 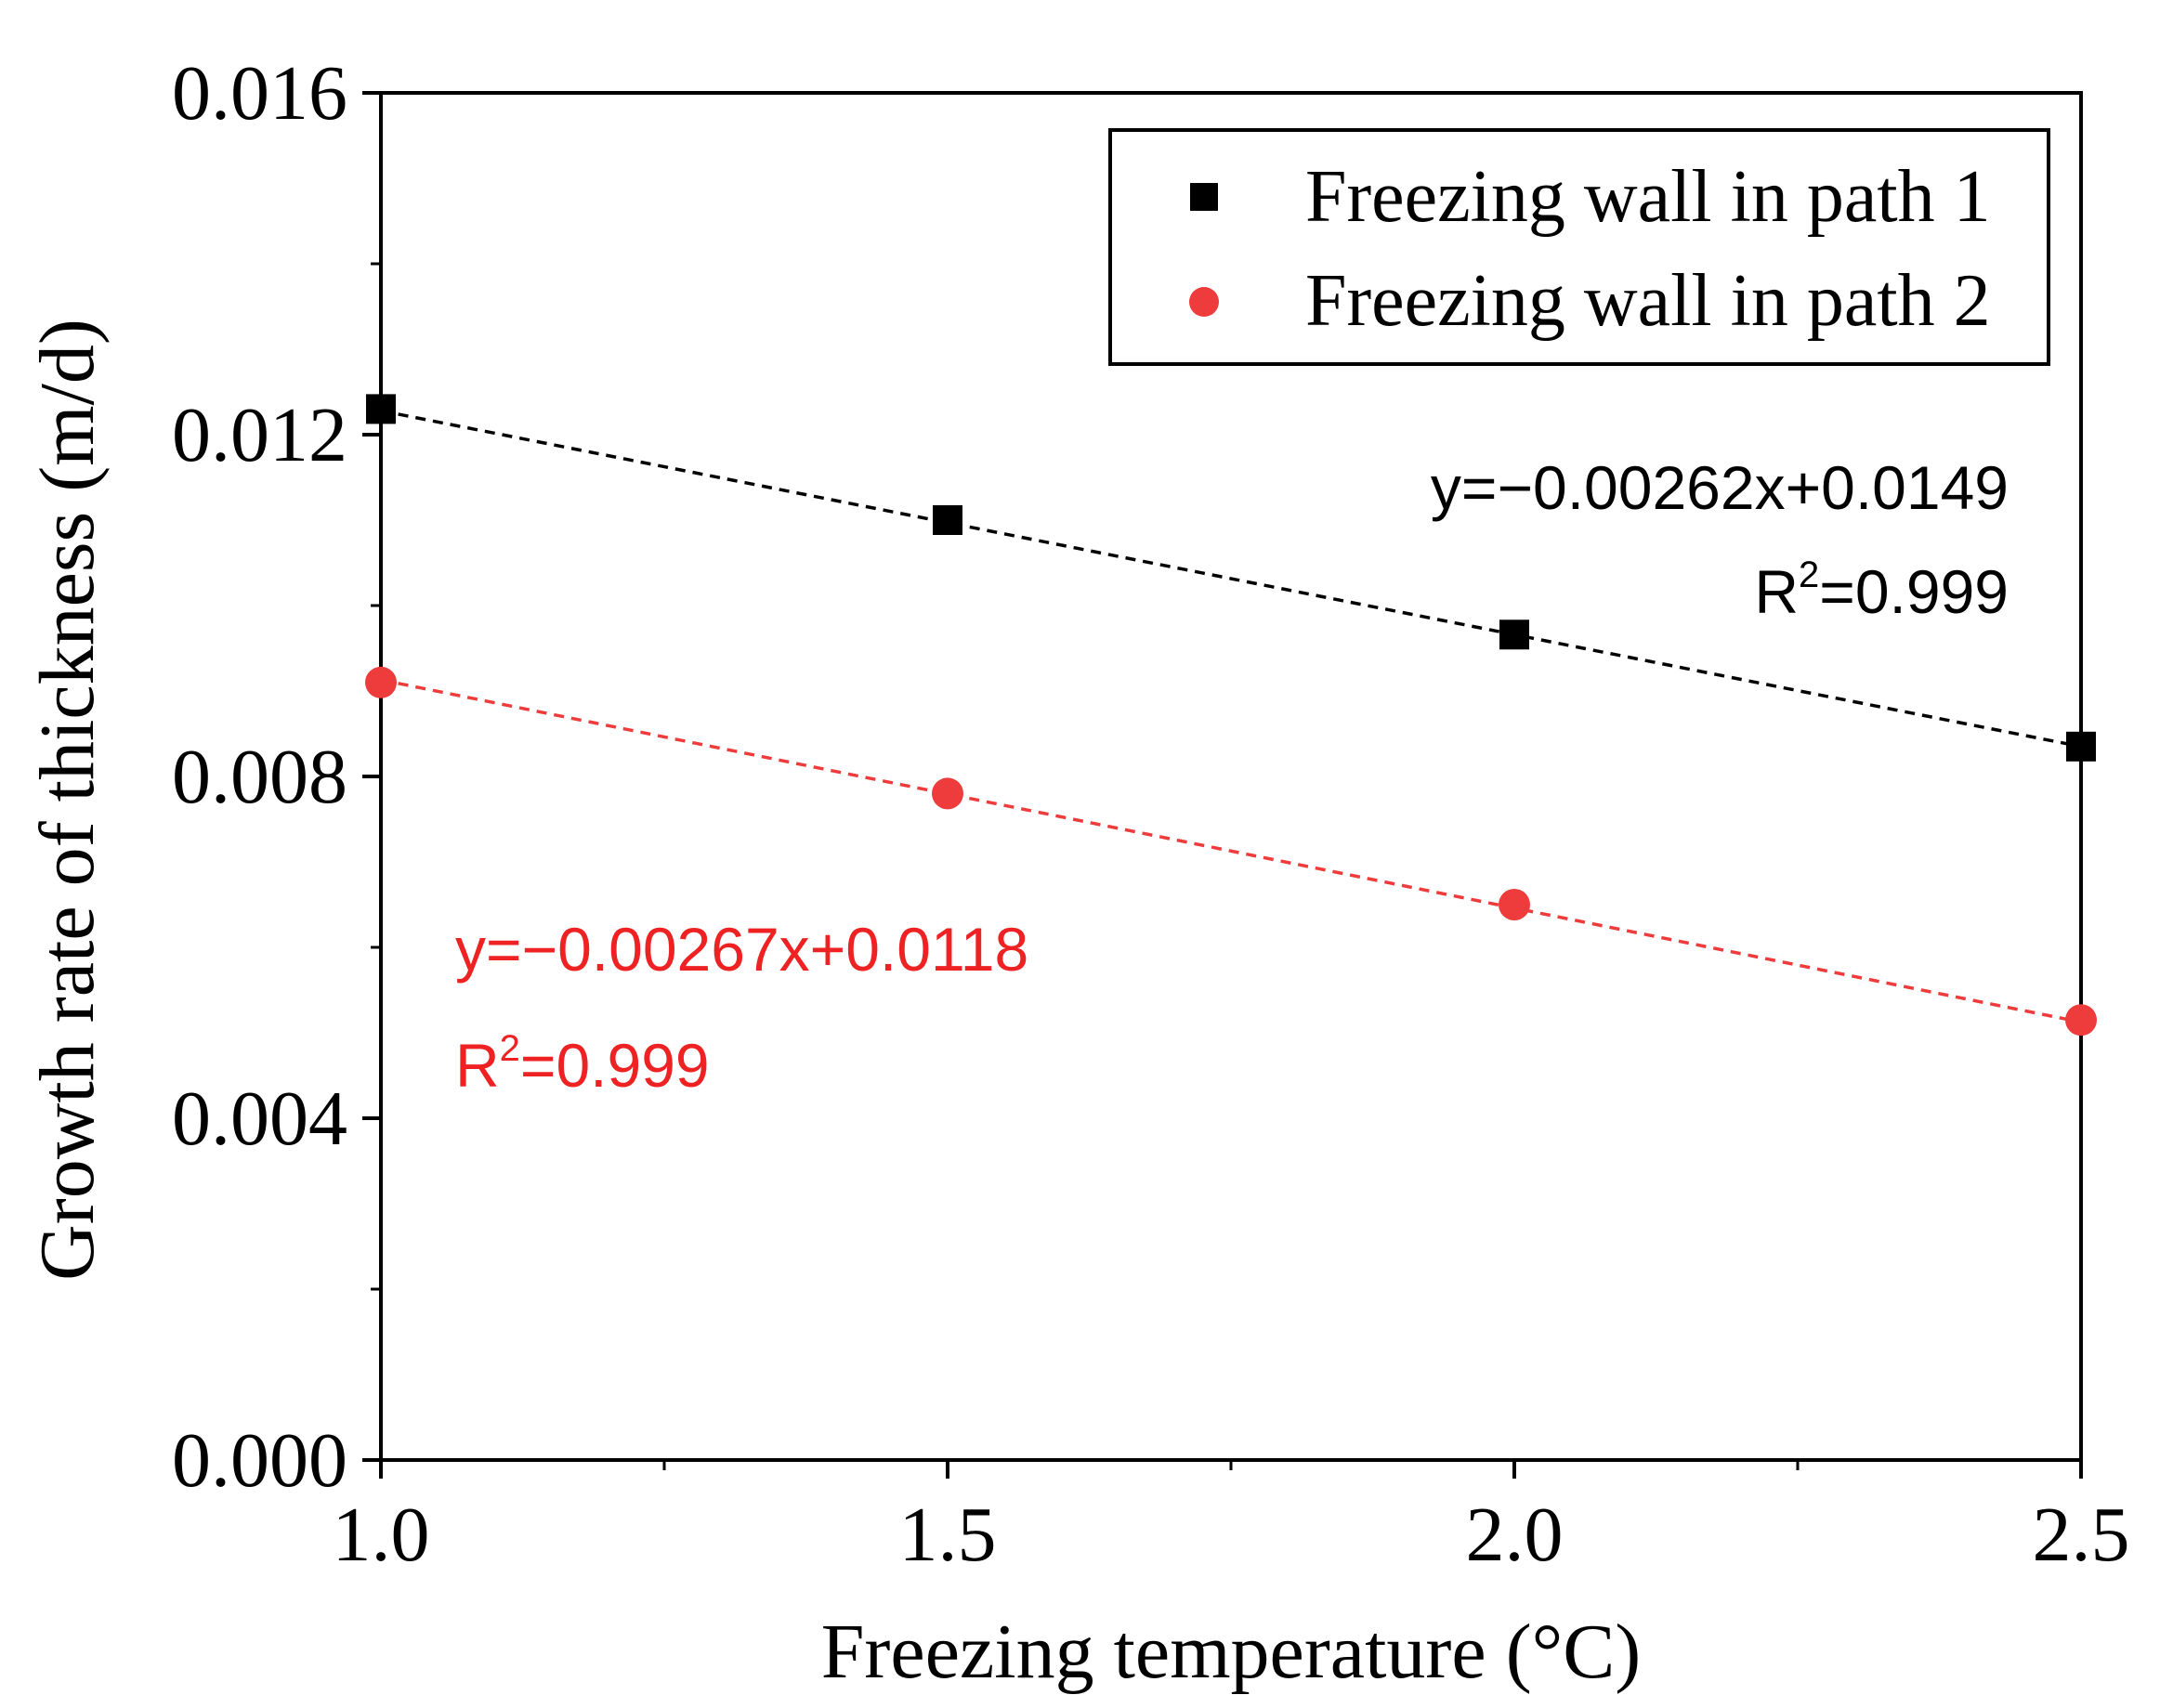 What do you see at coordinates (741, 949) in the screenshot?
I see `fit-equation-path-2: y=−0.00267x+0.0118` at bounding box center [741, 949].